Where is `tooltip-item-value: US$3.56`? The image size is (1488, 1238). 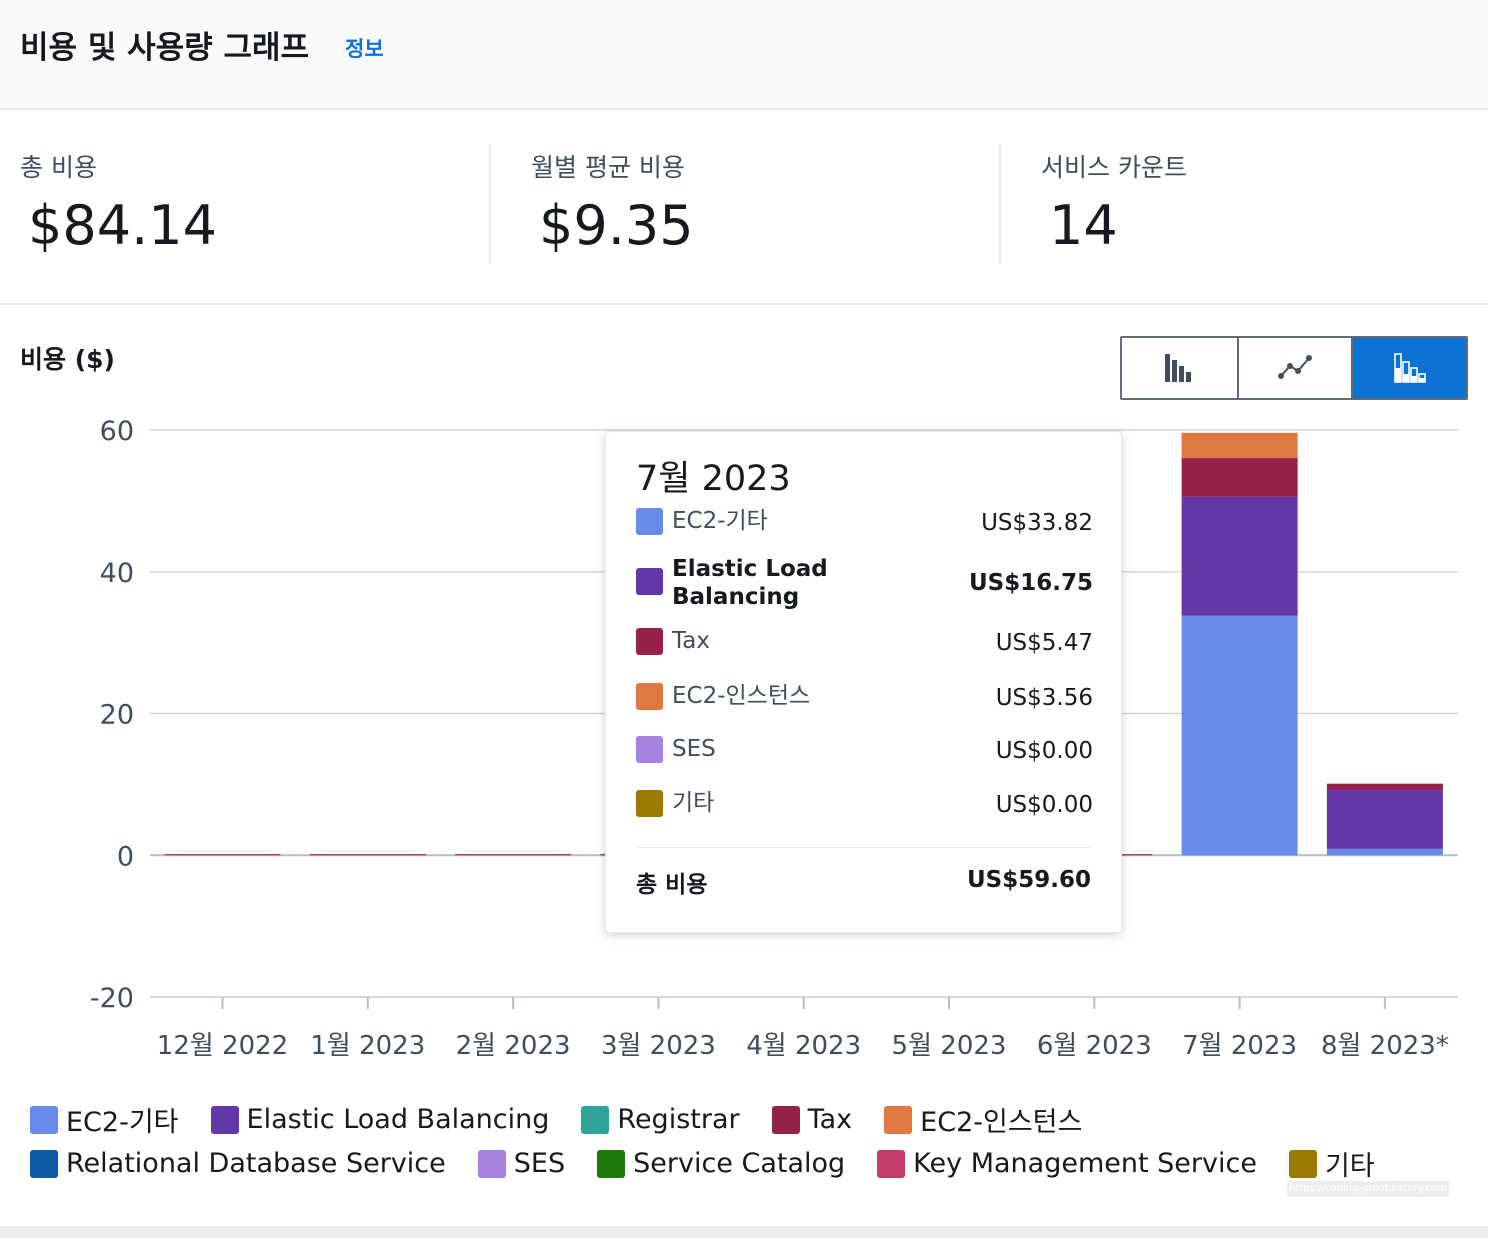 tooltip-item-value: US$3.56 is located at coordinates (1044, 698).